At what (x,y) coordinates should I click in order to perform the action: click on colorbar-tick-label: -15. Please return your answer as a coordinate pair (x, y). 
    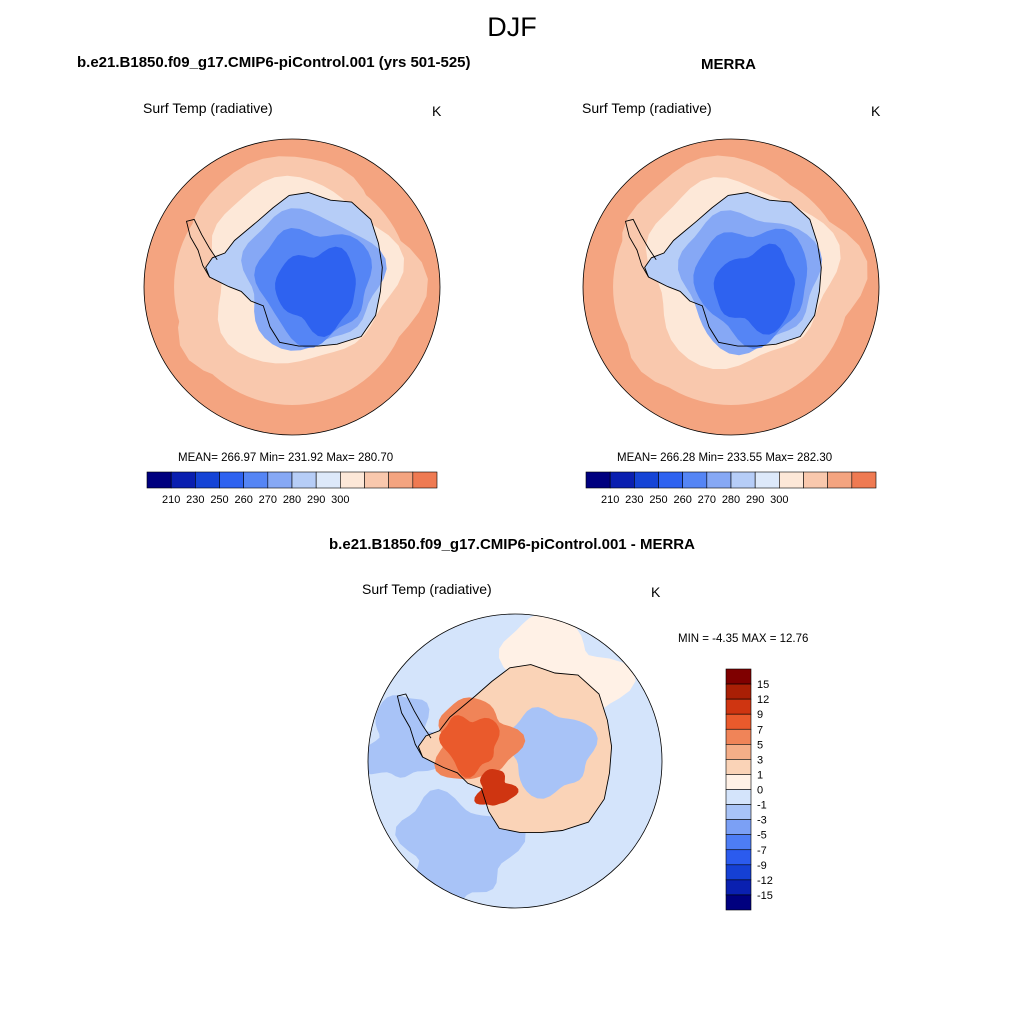
    Looking at the image, I should click on (765, 896).